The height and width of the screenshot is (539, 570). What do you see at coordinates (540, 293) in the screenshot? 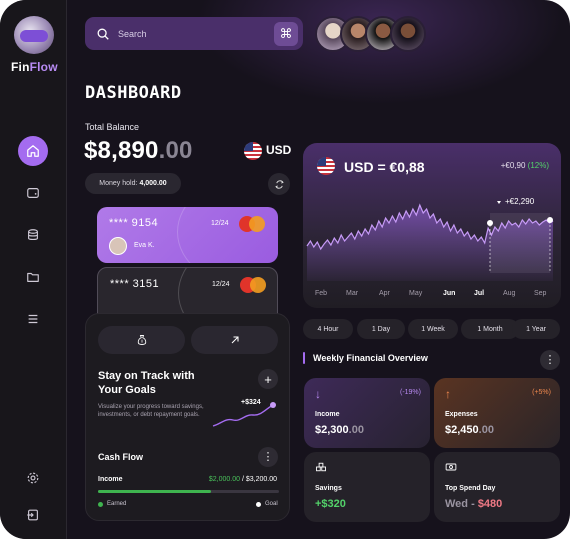
I see `month-label: Sep` at bounding box center [540, 293].